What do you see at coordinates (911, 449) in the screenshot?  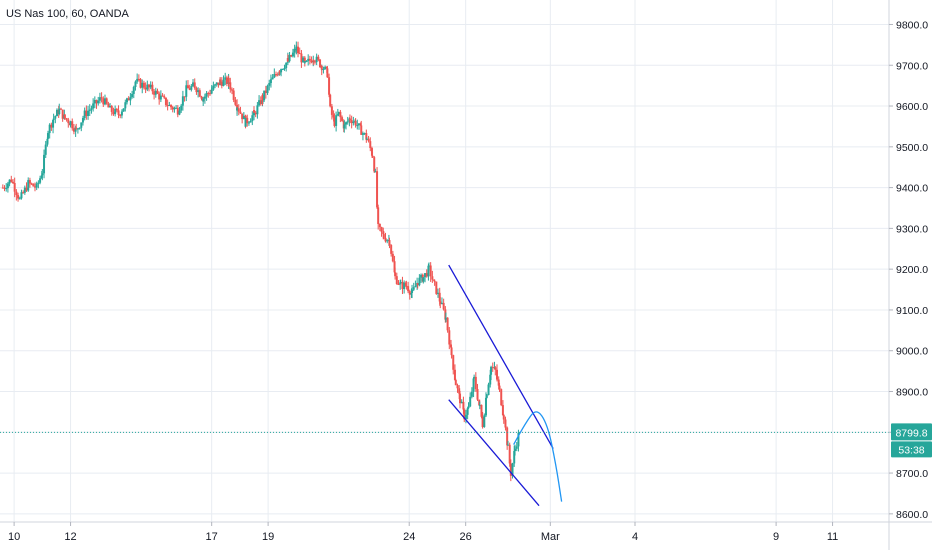 I see `countdown-badge` at bounding box center [911, 449].